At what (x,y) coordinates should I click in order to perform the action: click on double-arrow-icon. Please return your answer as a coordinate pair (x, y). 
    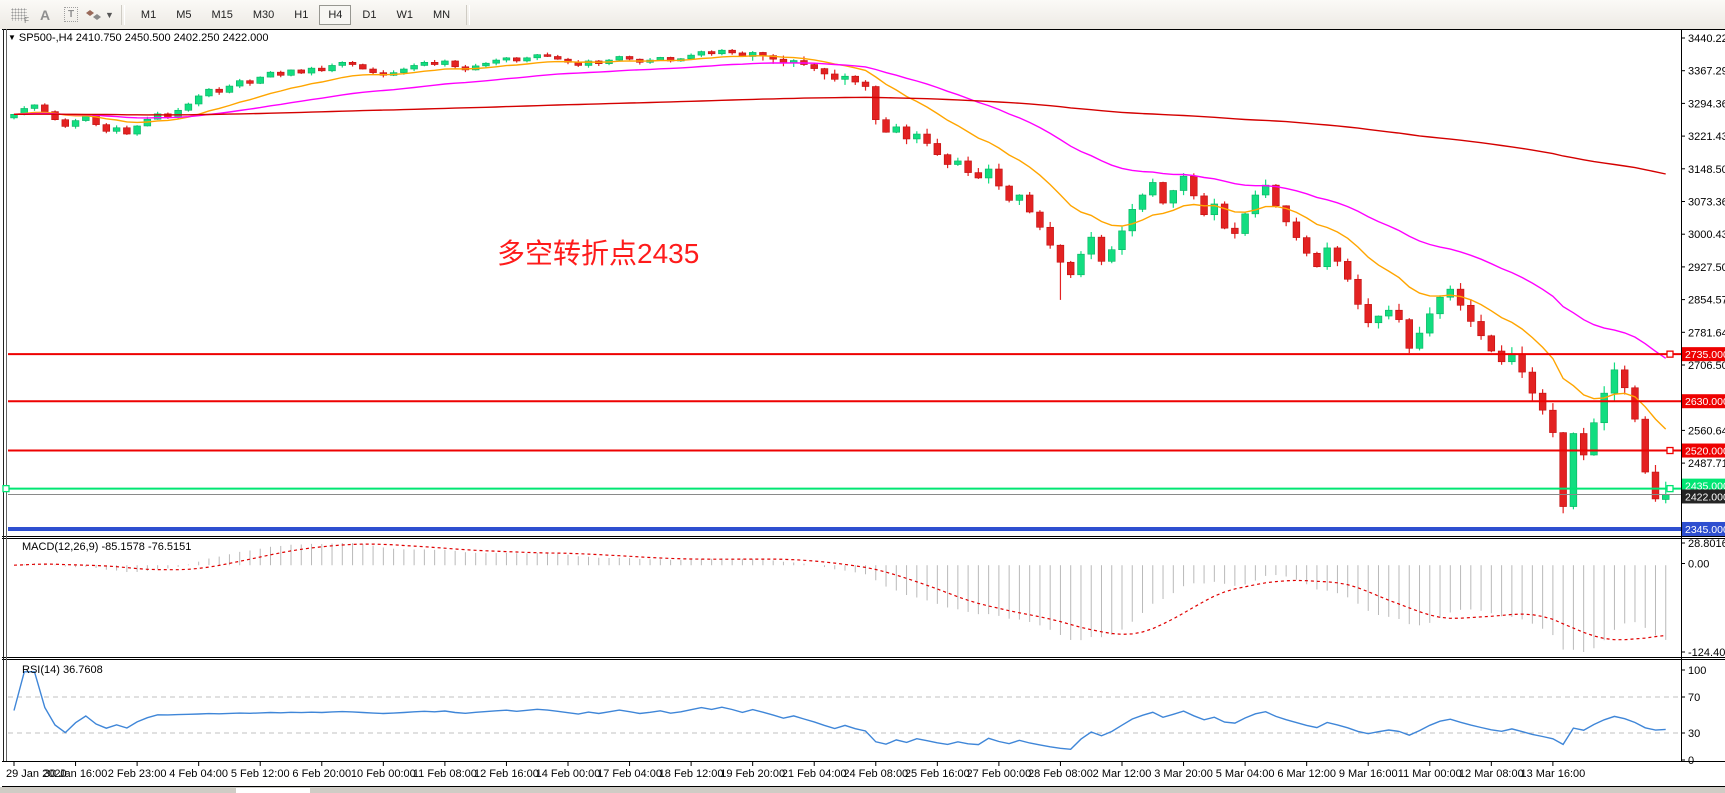
    Looking at the image, I should click on (93, 14).